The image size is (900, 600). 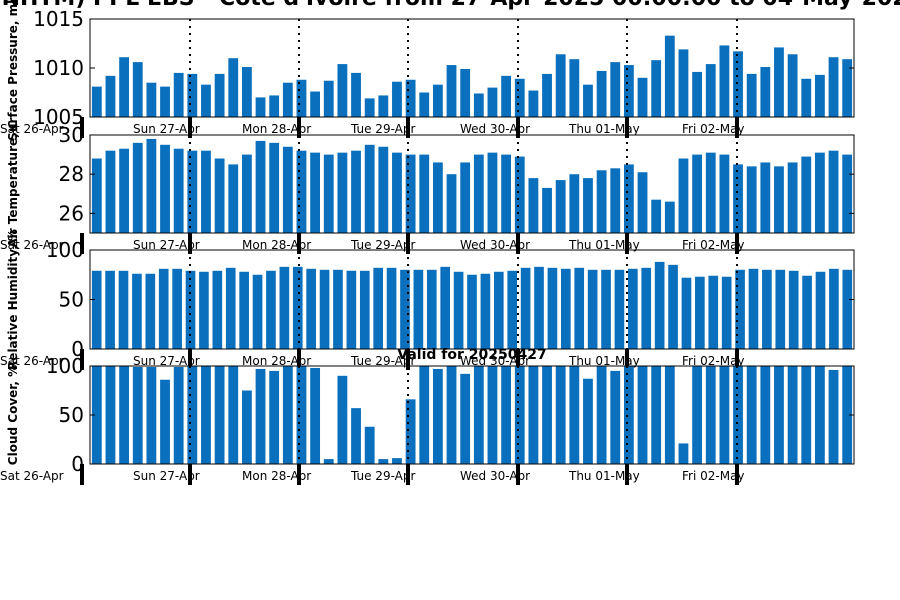 I want to click on y-tick-label: 28, so click(x=71, y=174).